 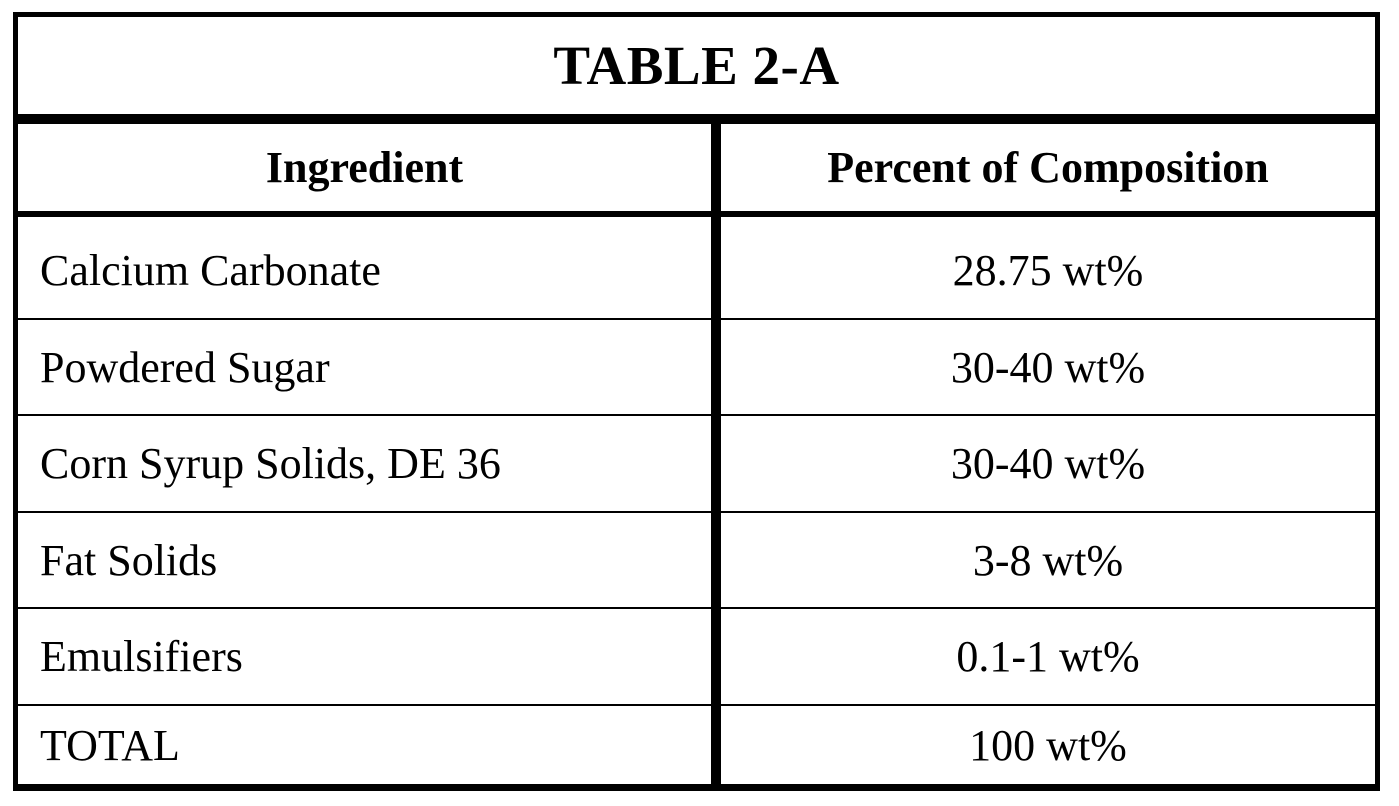 I want to click on table-row: Fat Solids 3-8 wt%, so click(x=696, y=561).